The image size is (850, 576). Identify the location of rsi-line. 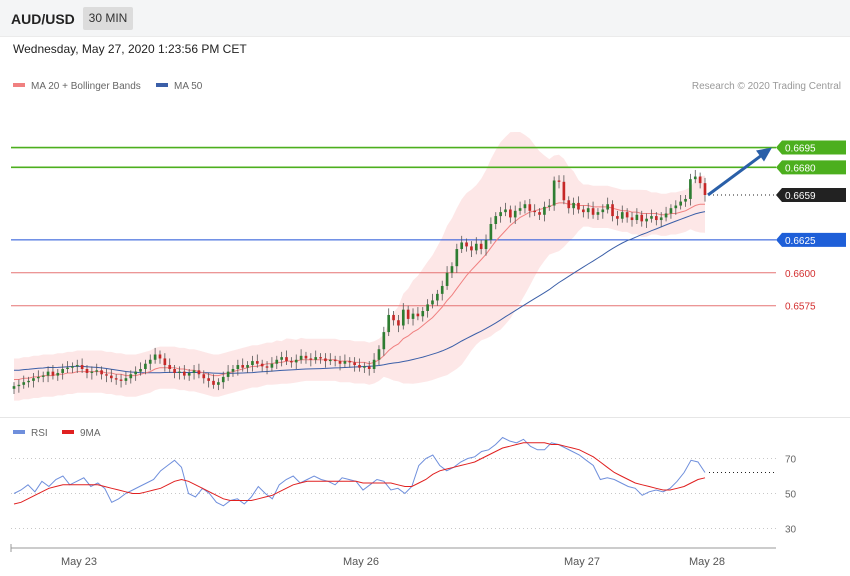
(359, 471).